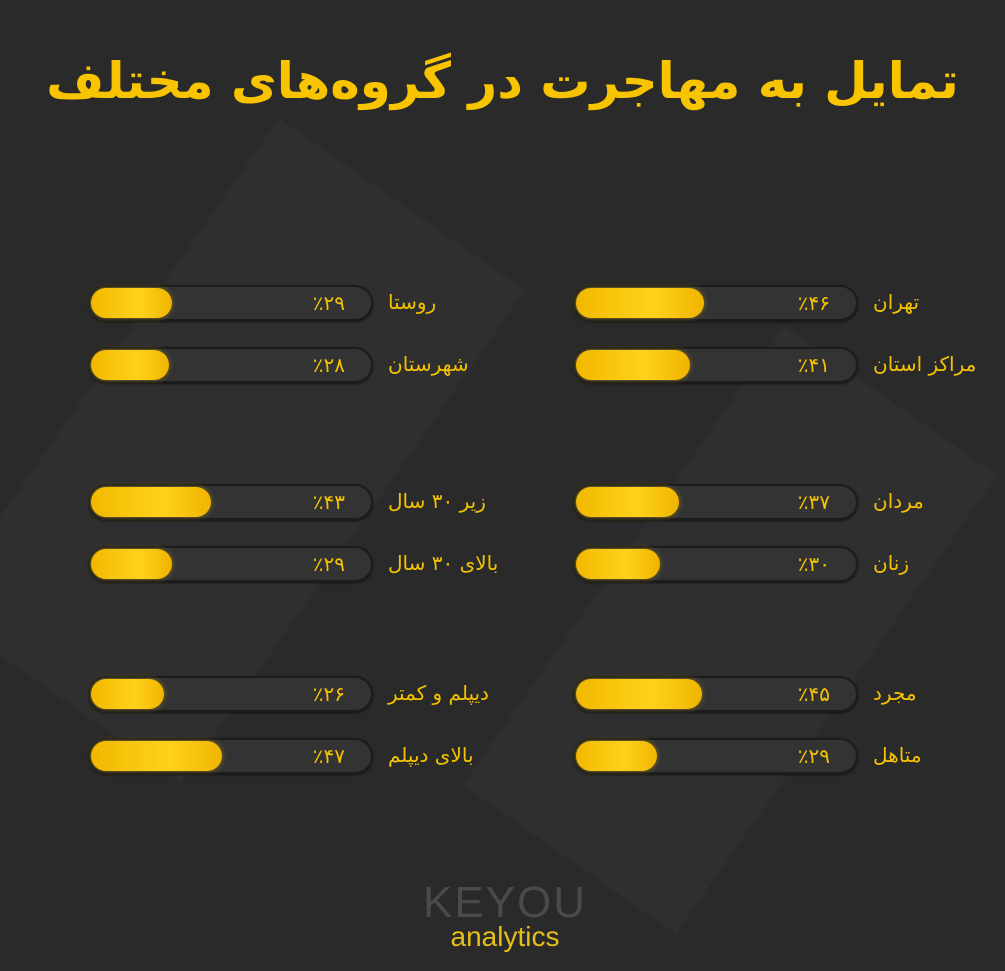 This screenshot has width=1005, height=971. I want to click on bar-value-label: ٪۳۰, so click(813, 564).